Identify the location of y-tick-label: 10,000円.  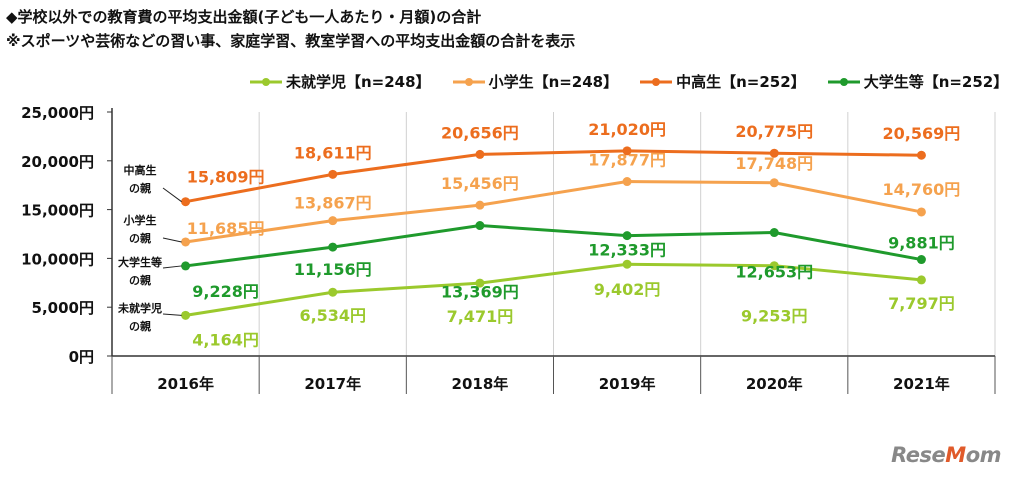
(57, 259).